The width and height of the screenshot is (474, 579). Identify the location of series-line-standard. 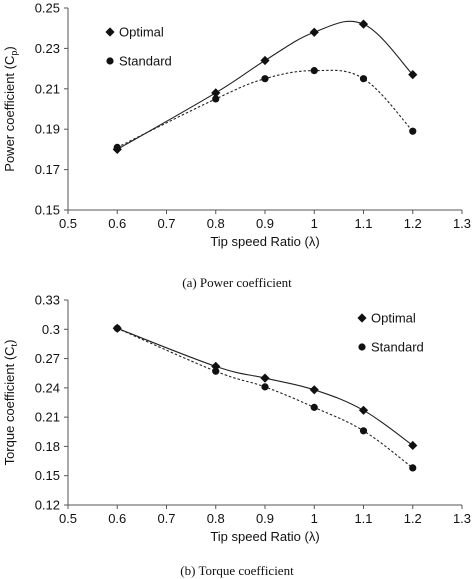
(265, 108).